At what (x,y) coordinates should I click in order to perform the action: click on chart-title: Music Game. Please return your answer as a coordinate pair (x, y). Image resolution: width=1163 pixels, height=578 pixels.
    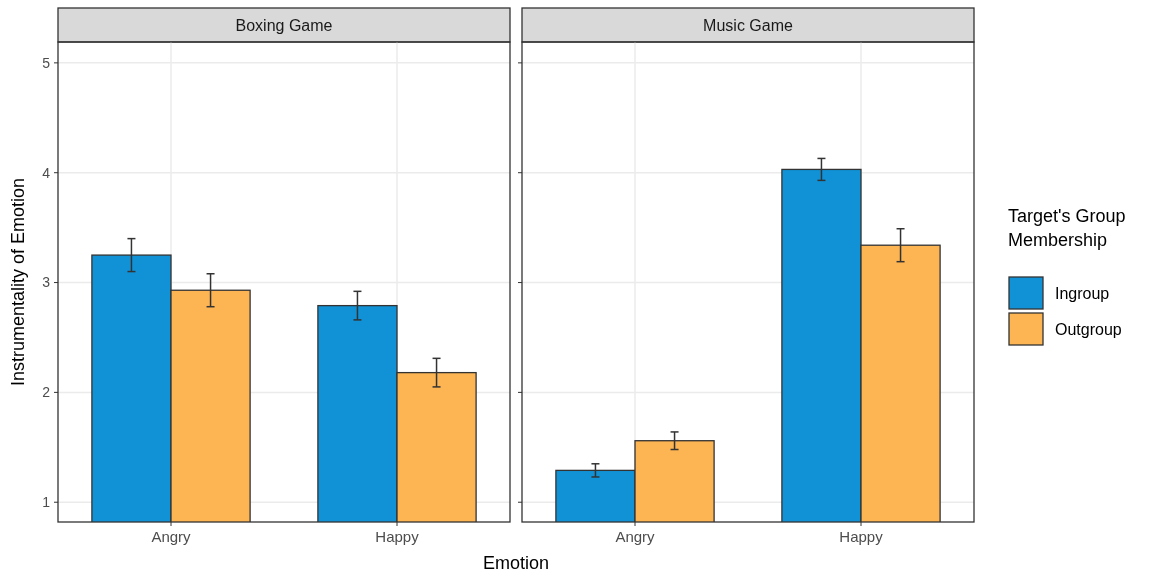
    Looking at the image, I should click on (748, 25).